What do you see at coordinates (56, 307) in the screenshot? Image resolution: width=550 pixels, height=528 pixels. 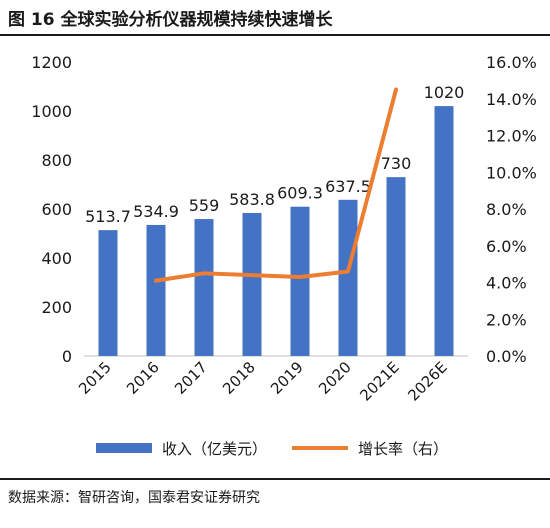 I see `y-left-tick-label: 200` at bounding box center [56, 307].